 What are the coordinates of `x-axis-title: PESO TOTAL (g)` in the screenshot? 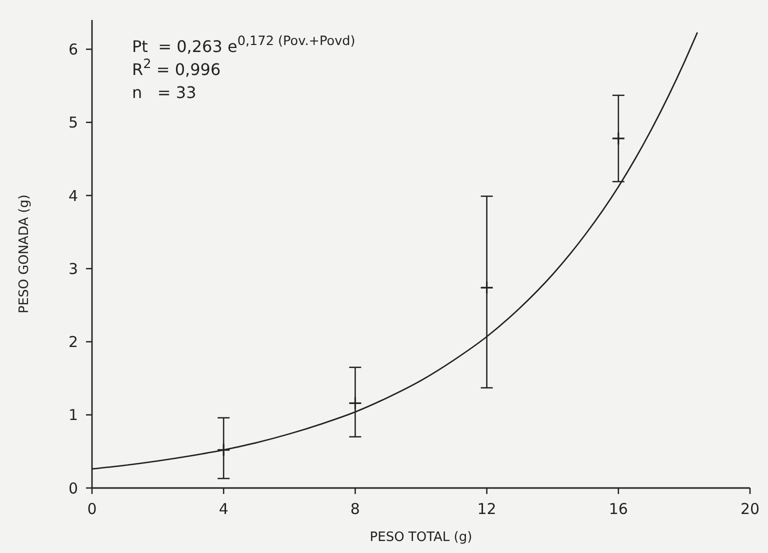 It's located at (421, 537).